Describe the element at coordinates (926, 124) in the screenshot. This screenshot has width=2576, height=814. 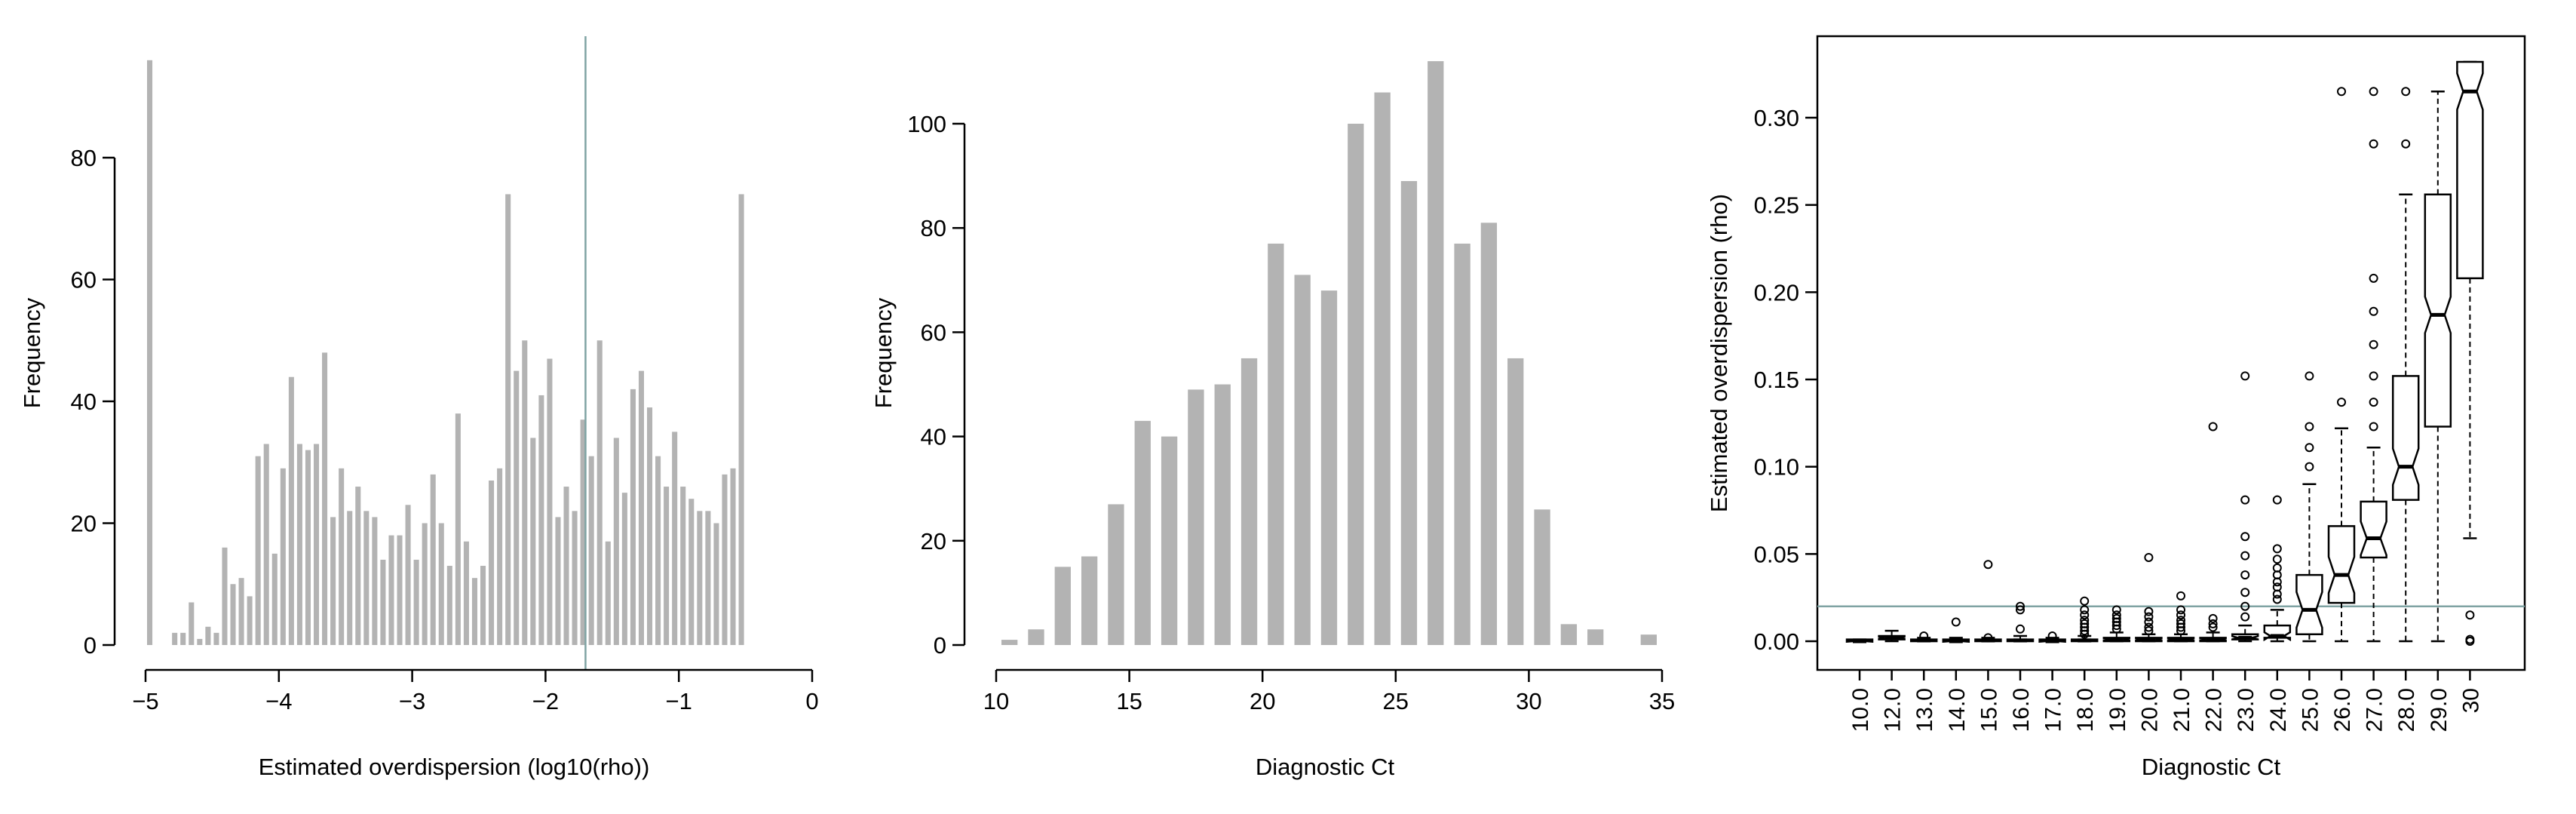
I see `y-tick-label: 100` at that location.